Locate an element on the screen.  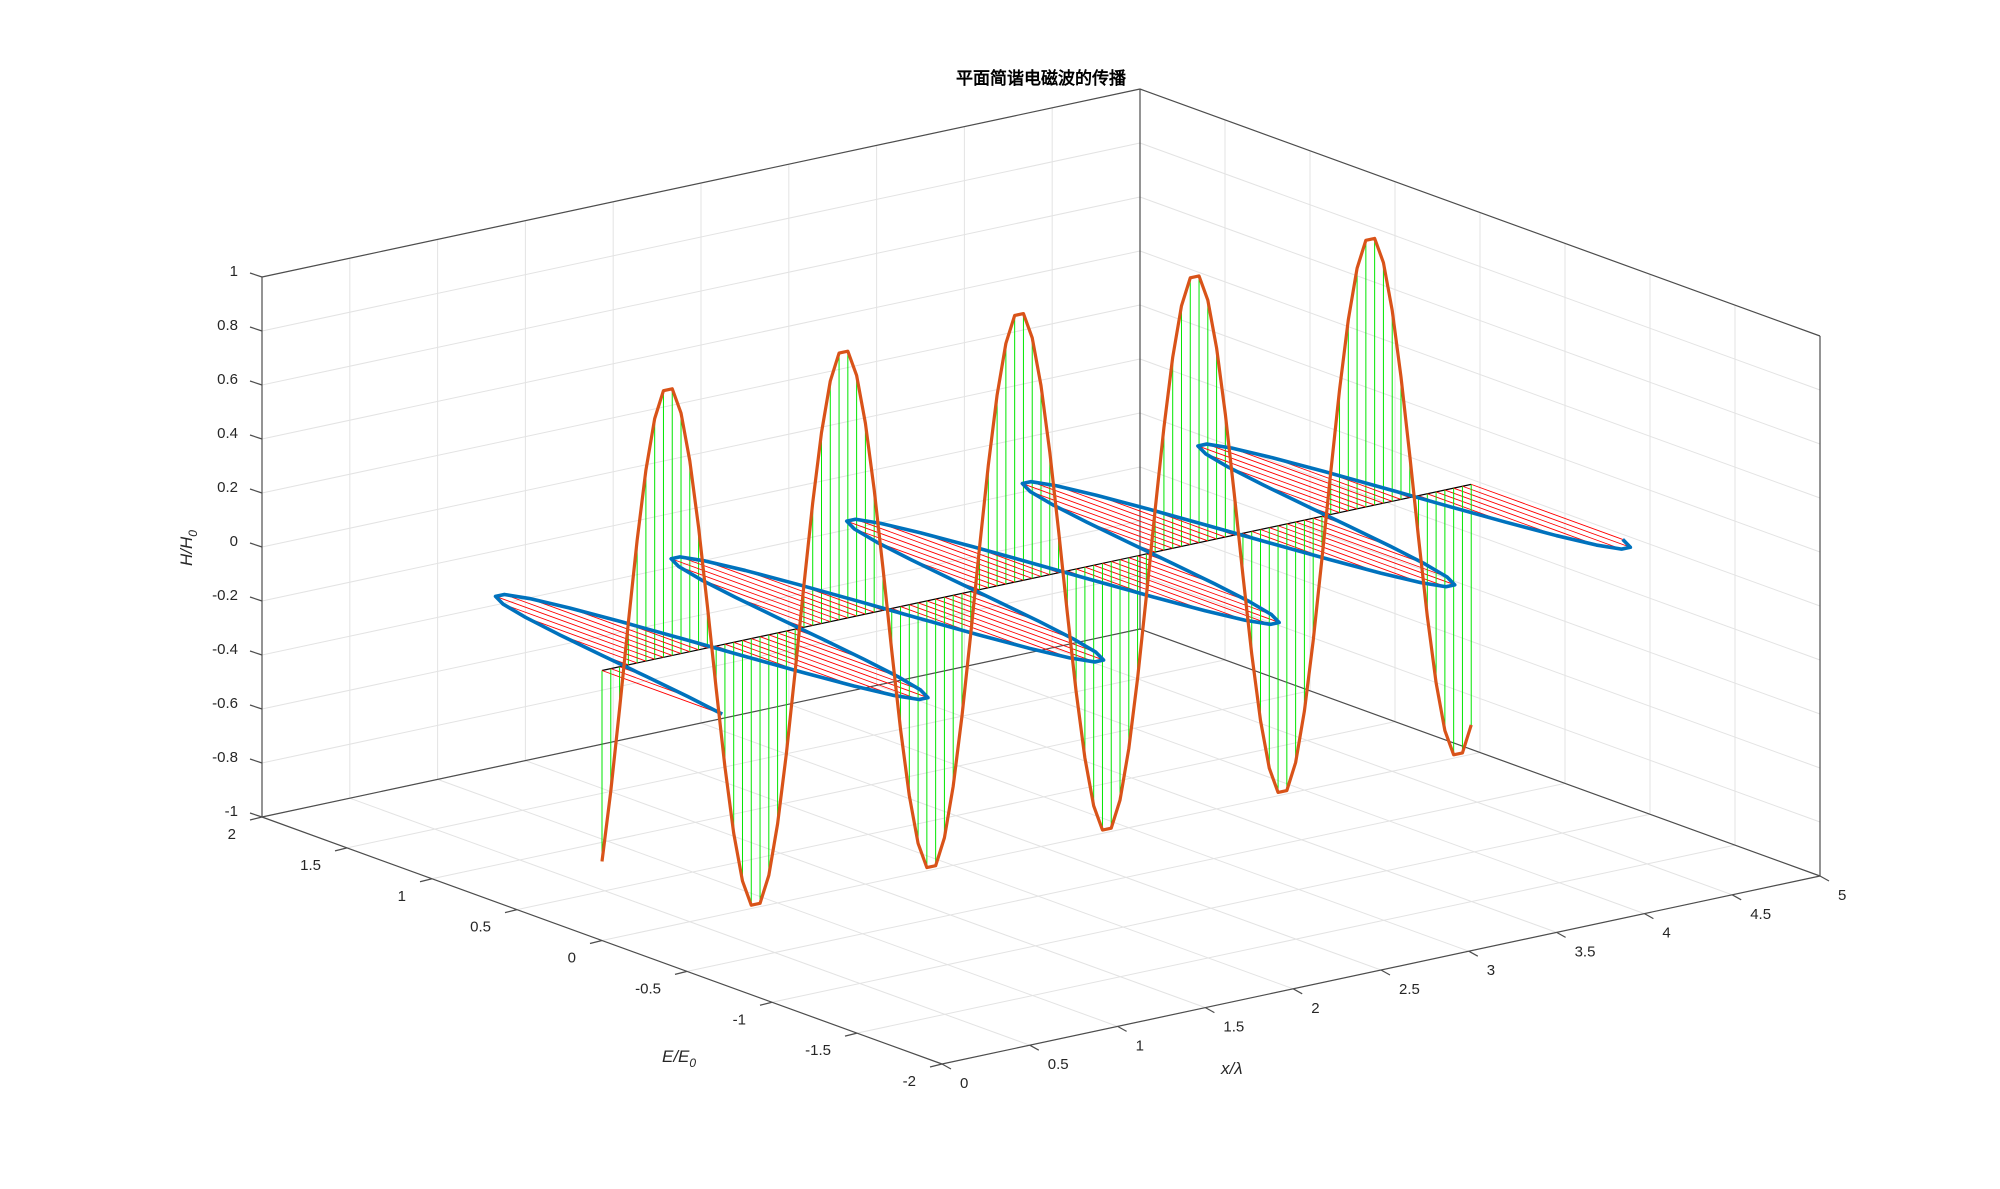
x-tick-label: 1 is located at coordinates (1140, 1045).